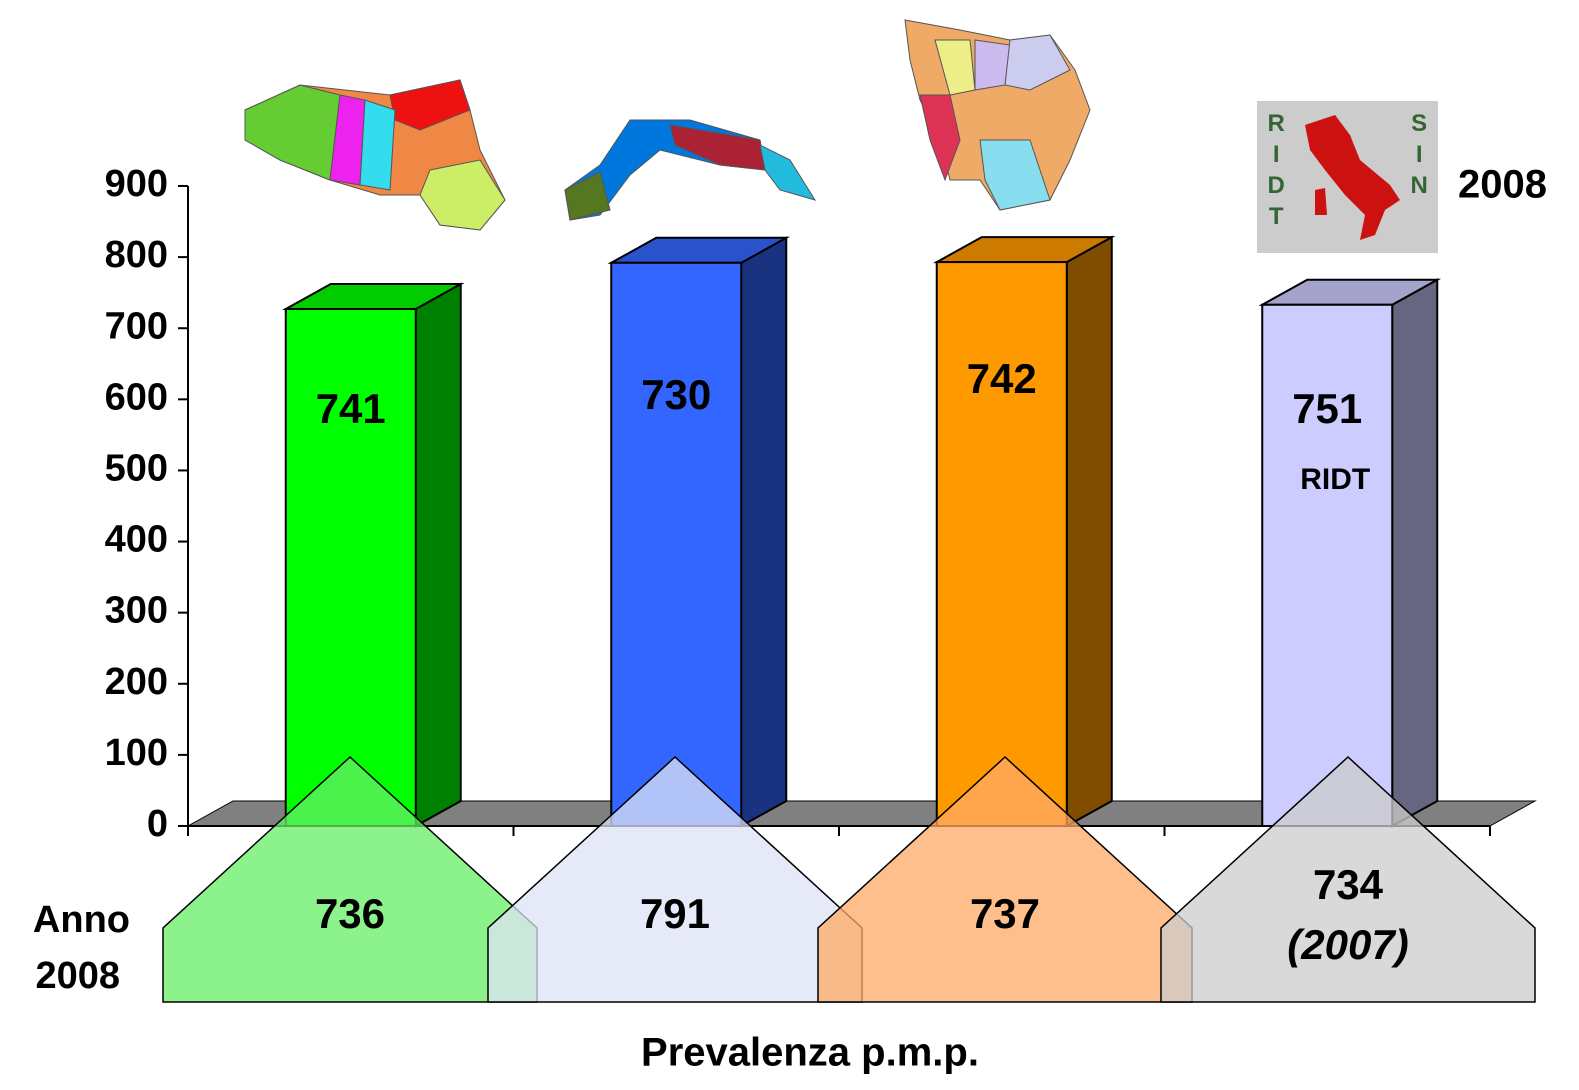 Image resolution: width=1579 pixels, height=1090 pixels. Describe the element at coordinates (136, 397) in the screenshot. I see `y-tick-label: 600` at that location.